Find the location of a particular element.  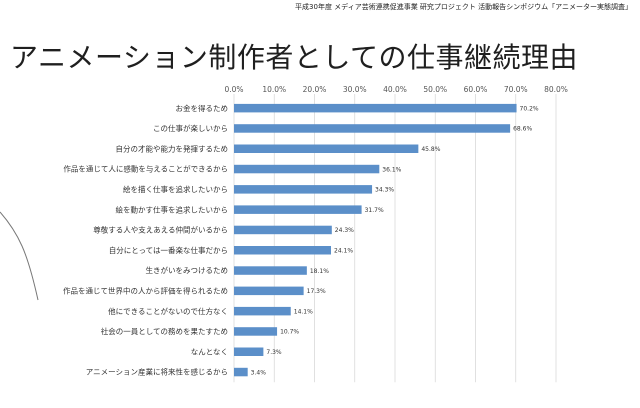

data-label: 14.1% is located at coordinates (303, 311).